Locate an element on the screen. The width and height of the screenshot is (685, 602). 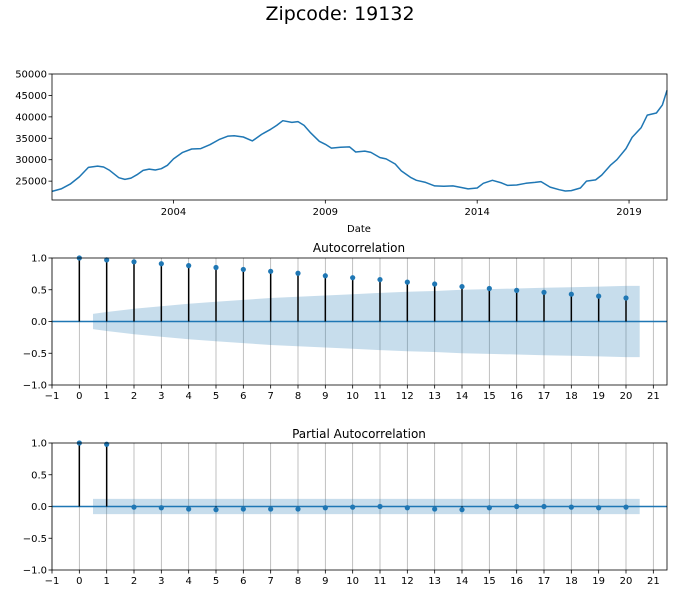
acf-x-tick-label: 8 is located at coordinates (298, 396).